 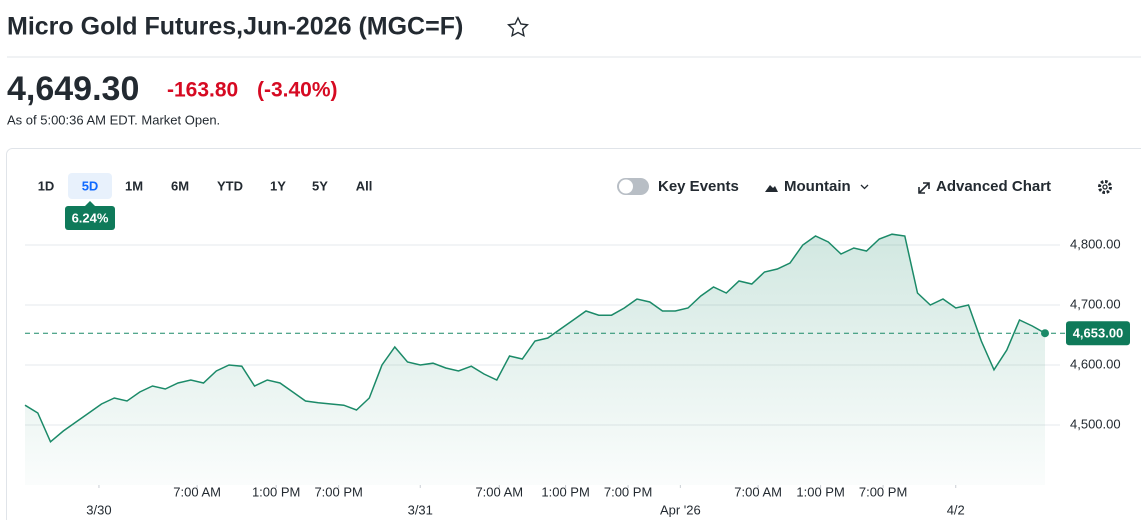 I want to click on range-tab: 5D, so click(x=90, y=185).